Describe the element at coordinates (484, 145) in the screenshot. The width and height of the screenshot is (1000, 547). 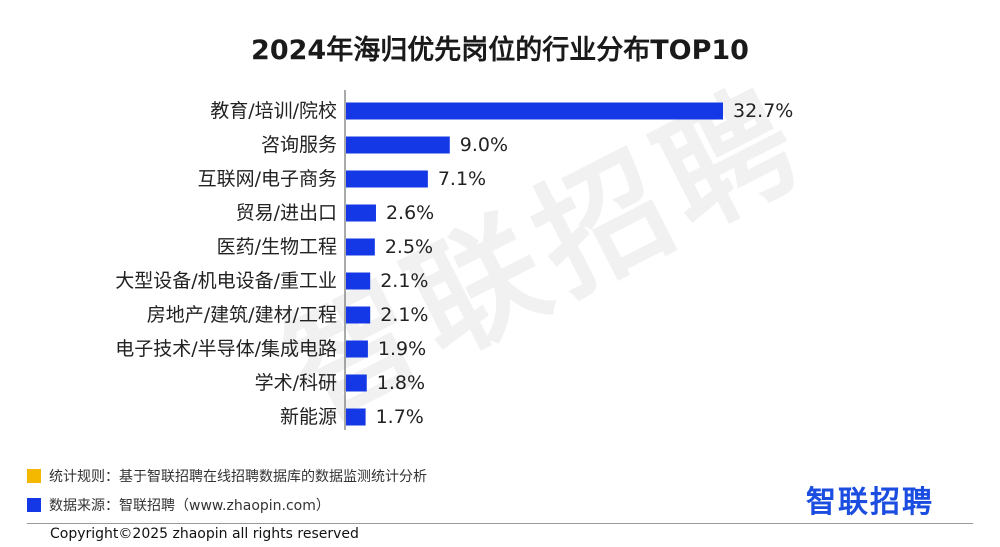
I see `value-label: 9.0%` at that location.